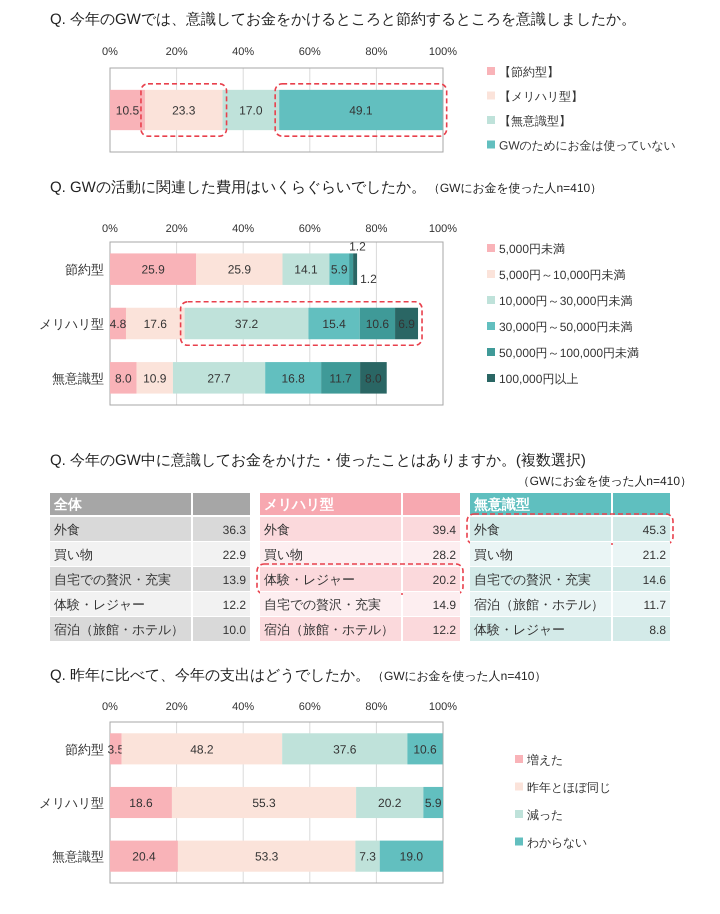 The height and width of the screenshot is (914, 720). I want to click on text: Q. 今年のGW中に意識してお金をかけた・使ったことはありますか。(複数選択), so click(318, 460).